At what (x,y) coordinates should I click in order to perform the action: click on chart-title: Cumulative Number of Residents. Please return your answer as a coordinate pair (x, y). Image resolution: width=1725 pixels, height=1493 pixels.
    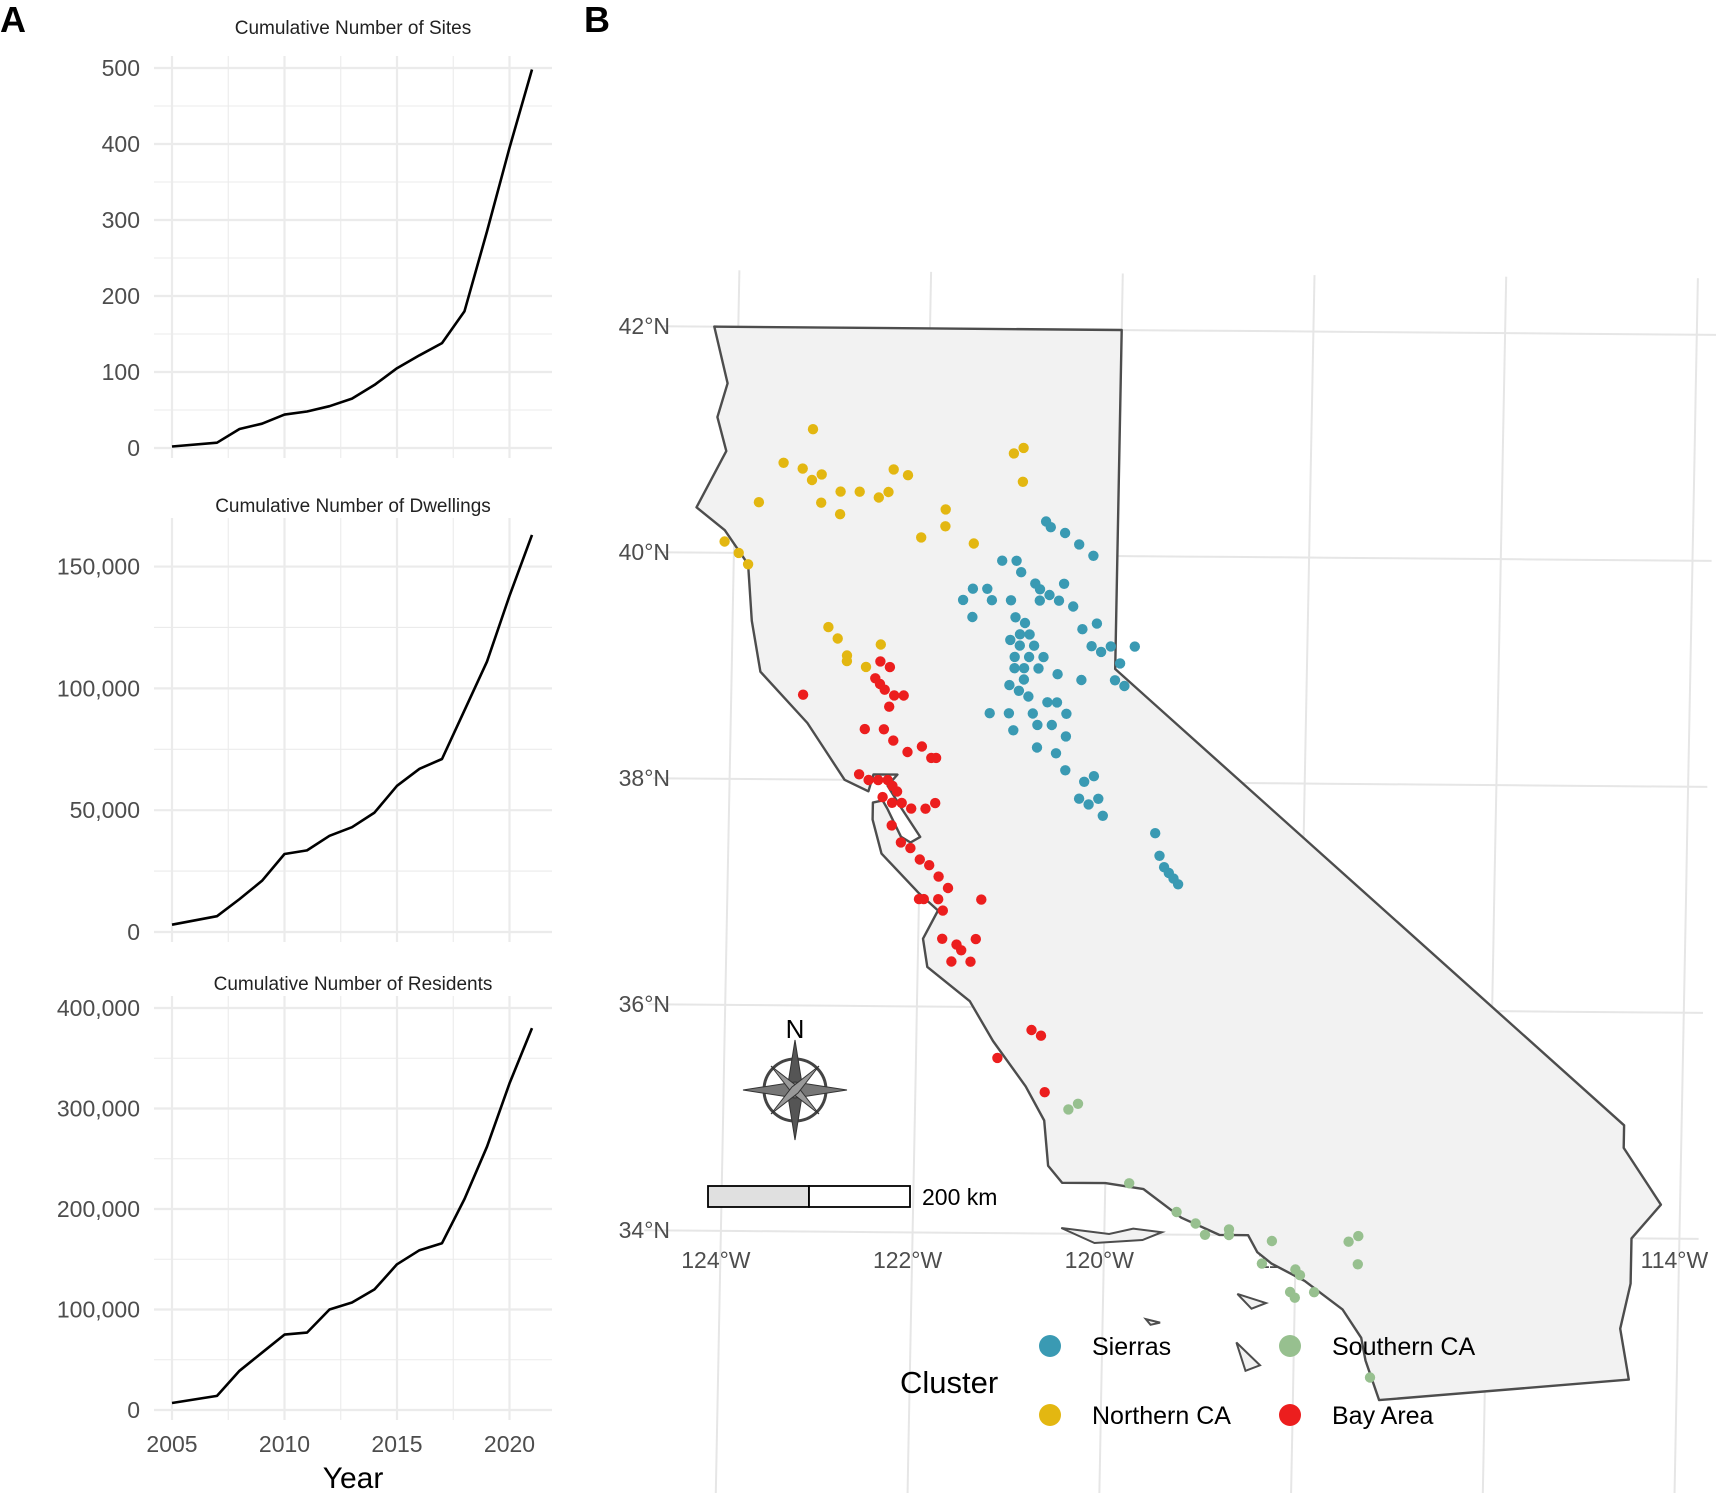
    Looking at the image, I should click on (353, 984).